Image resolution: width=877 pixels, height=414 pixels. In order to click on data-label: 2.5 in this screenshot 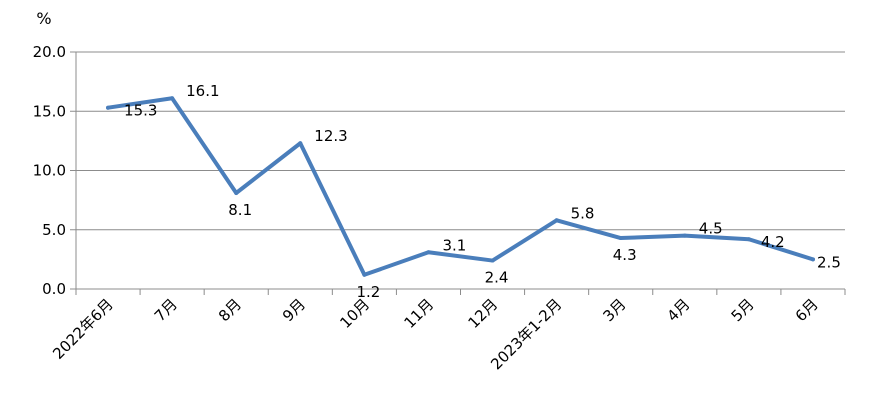, I will do `click(829, 262)`.